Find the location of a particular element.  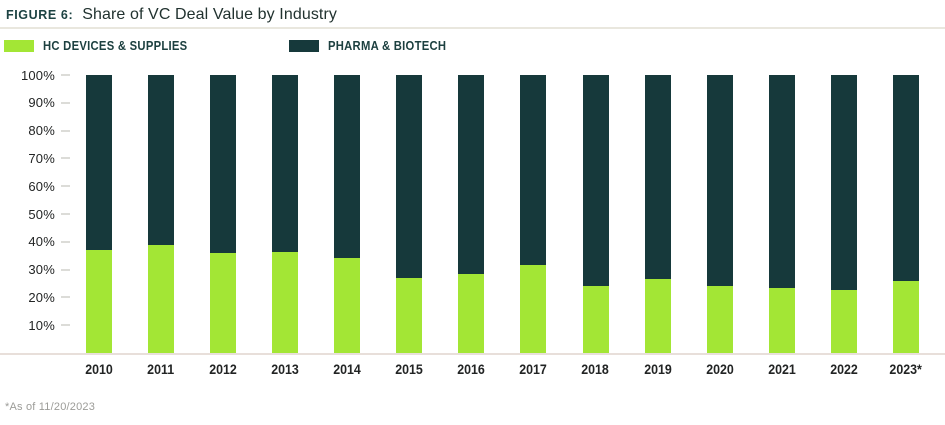

figure-label: FIGURE 6: is located at coordinates (40, 15).